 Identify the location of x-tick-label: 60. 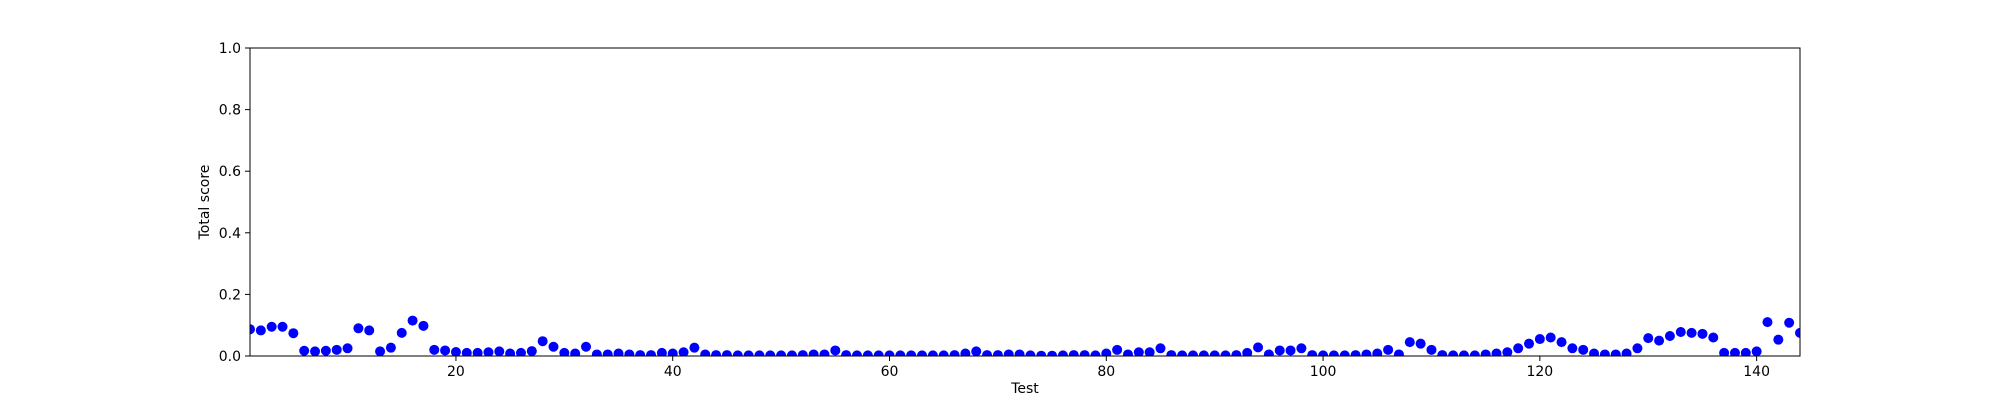
(890, 372).